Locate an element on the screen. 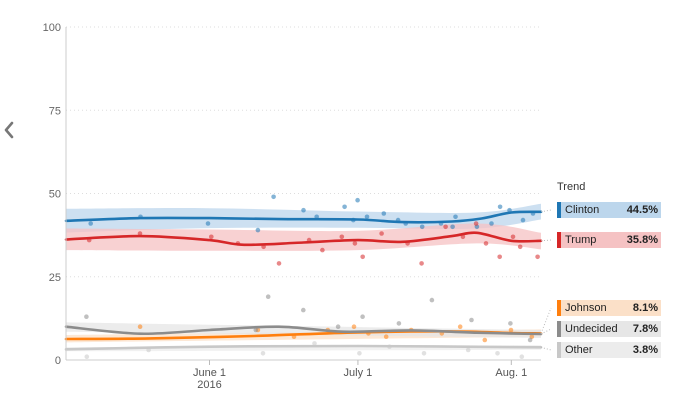 The image size is (678, 400). other-trend-line is located at coordinates (303, 347).